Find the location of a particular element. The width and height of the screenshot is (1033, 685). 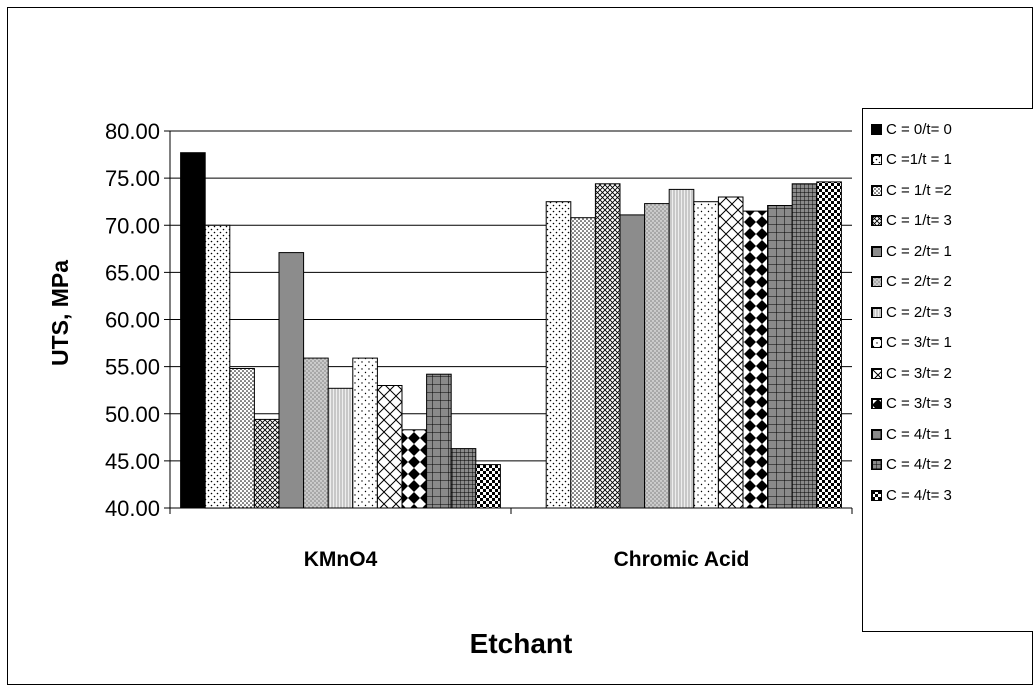

legend-label: C = 1/t =2 is located at coordinates (919, 190).